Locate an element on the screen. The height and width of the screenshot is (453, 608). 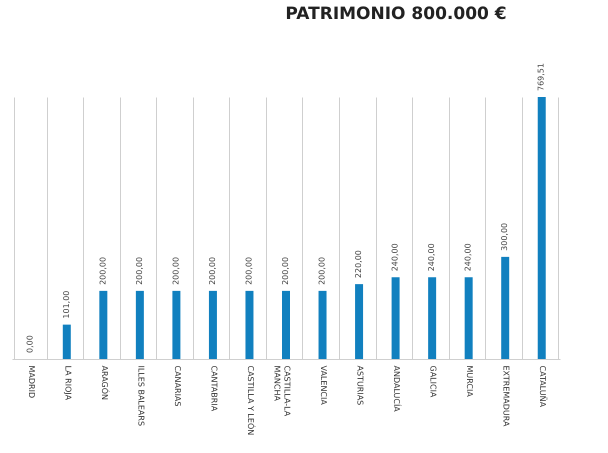
x-tick-label: CANARIAS is located at coordinates (177, 386).